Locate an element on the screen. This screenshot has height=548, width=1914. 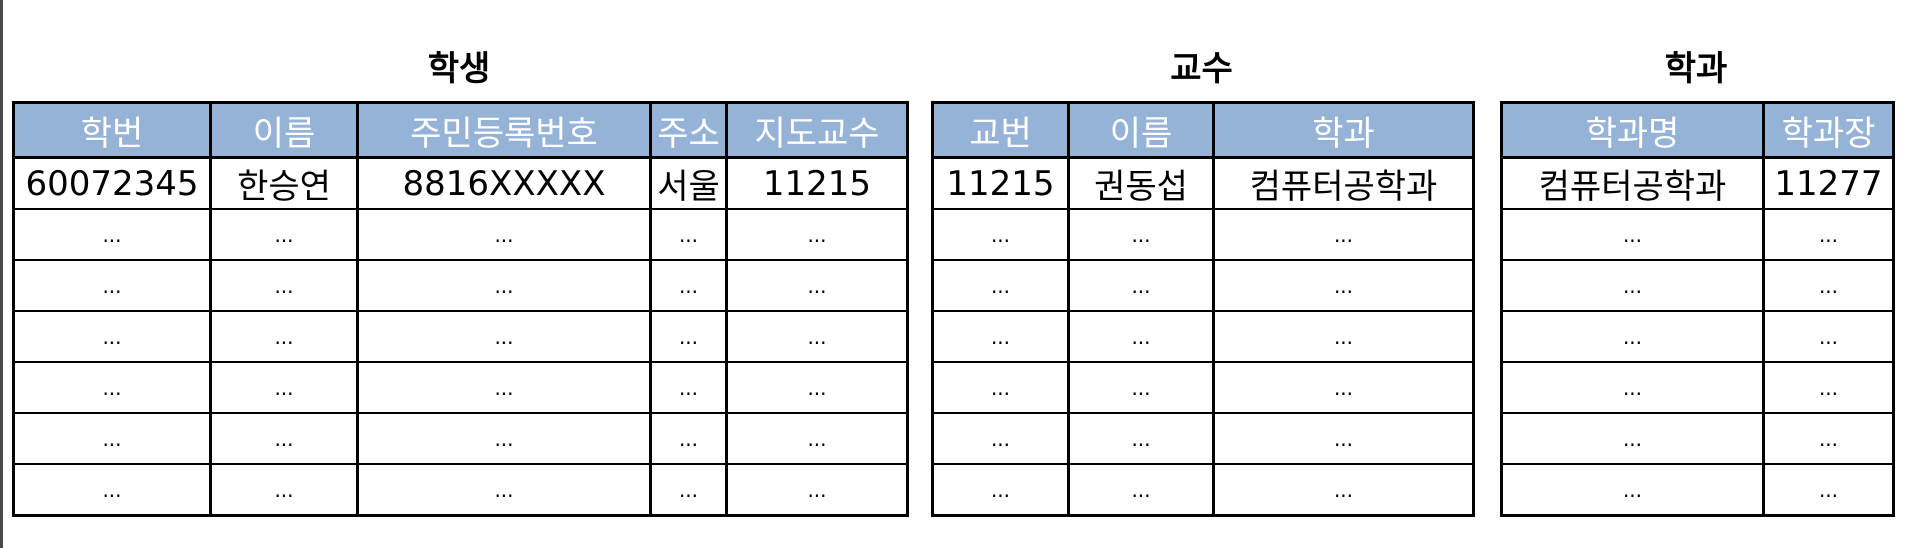
column-header: 주소 is located at coordinates (688, 130).